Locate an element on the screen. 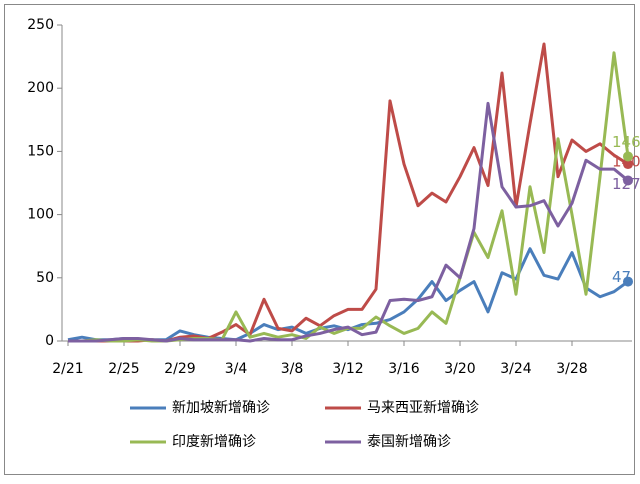 The width and height of the screenshot is (640, 484). y-tick-label: 50 is located at coordinates (45, 278).